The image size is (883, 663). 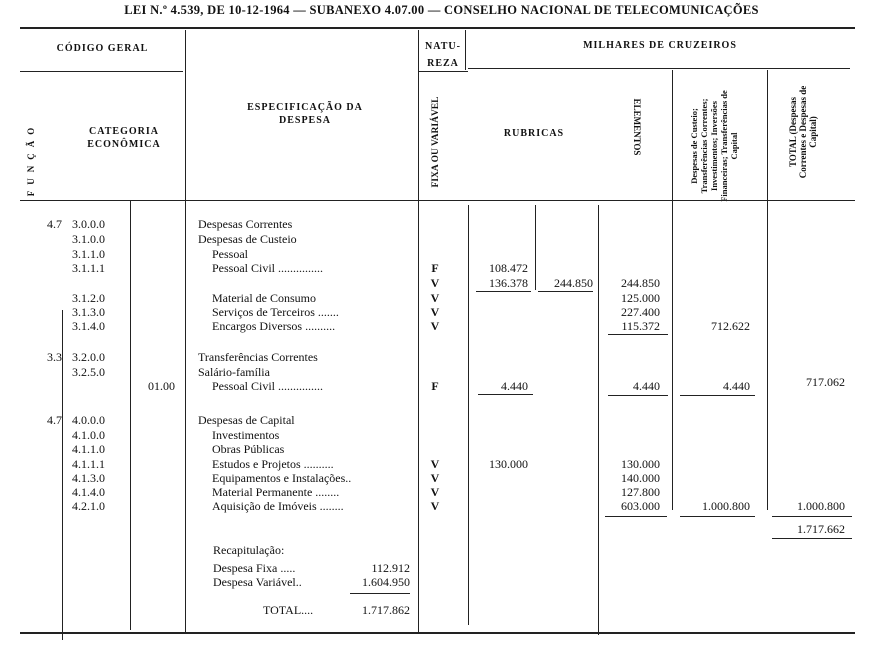 I want to click on header-funcao: FUNÇÃO, so click(x=31, y=159).